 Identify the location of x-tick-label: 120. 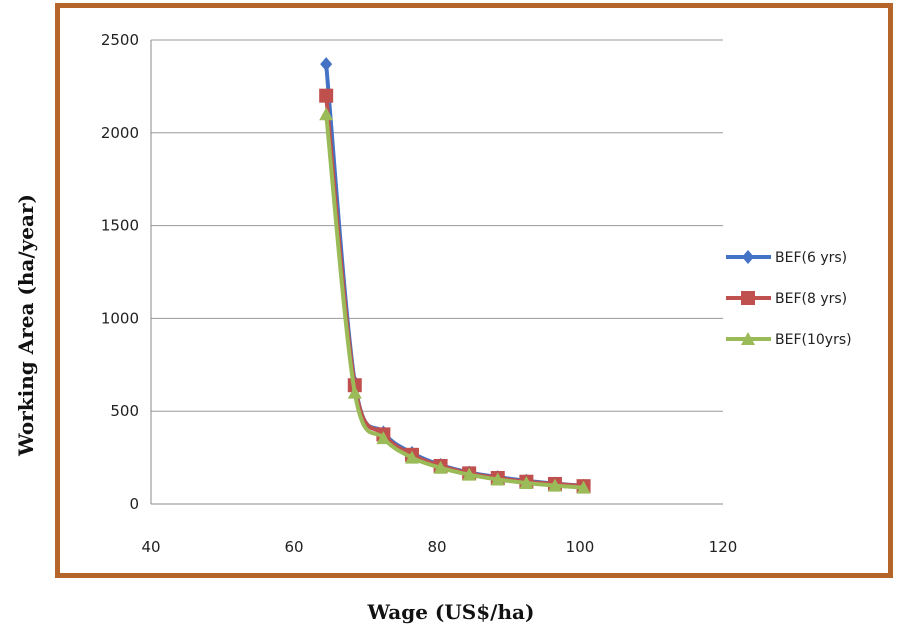
(723, 547).